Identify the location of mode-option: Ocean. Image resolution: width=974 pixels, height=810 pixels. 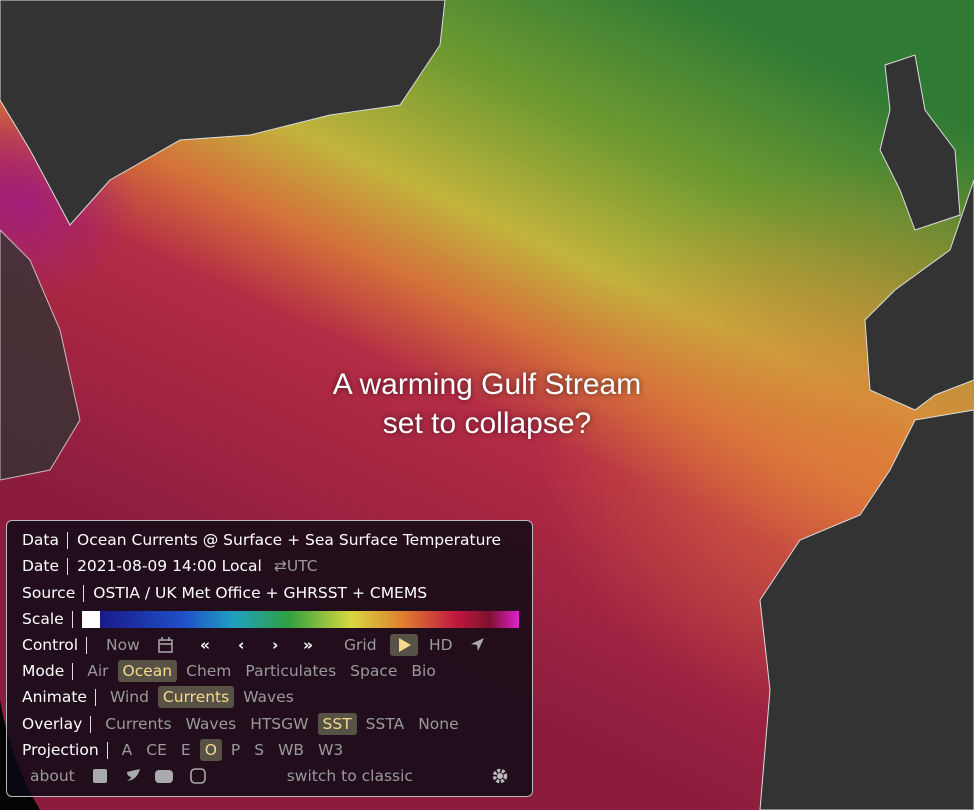
(147, 671).